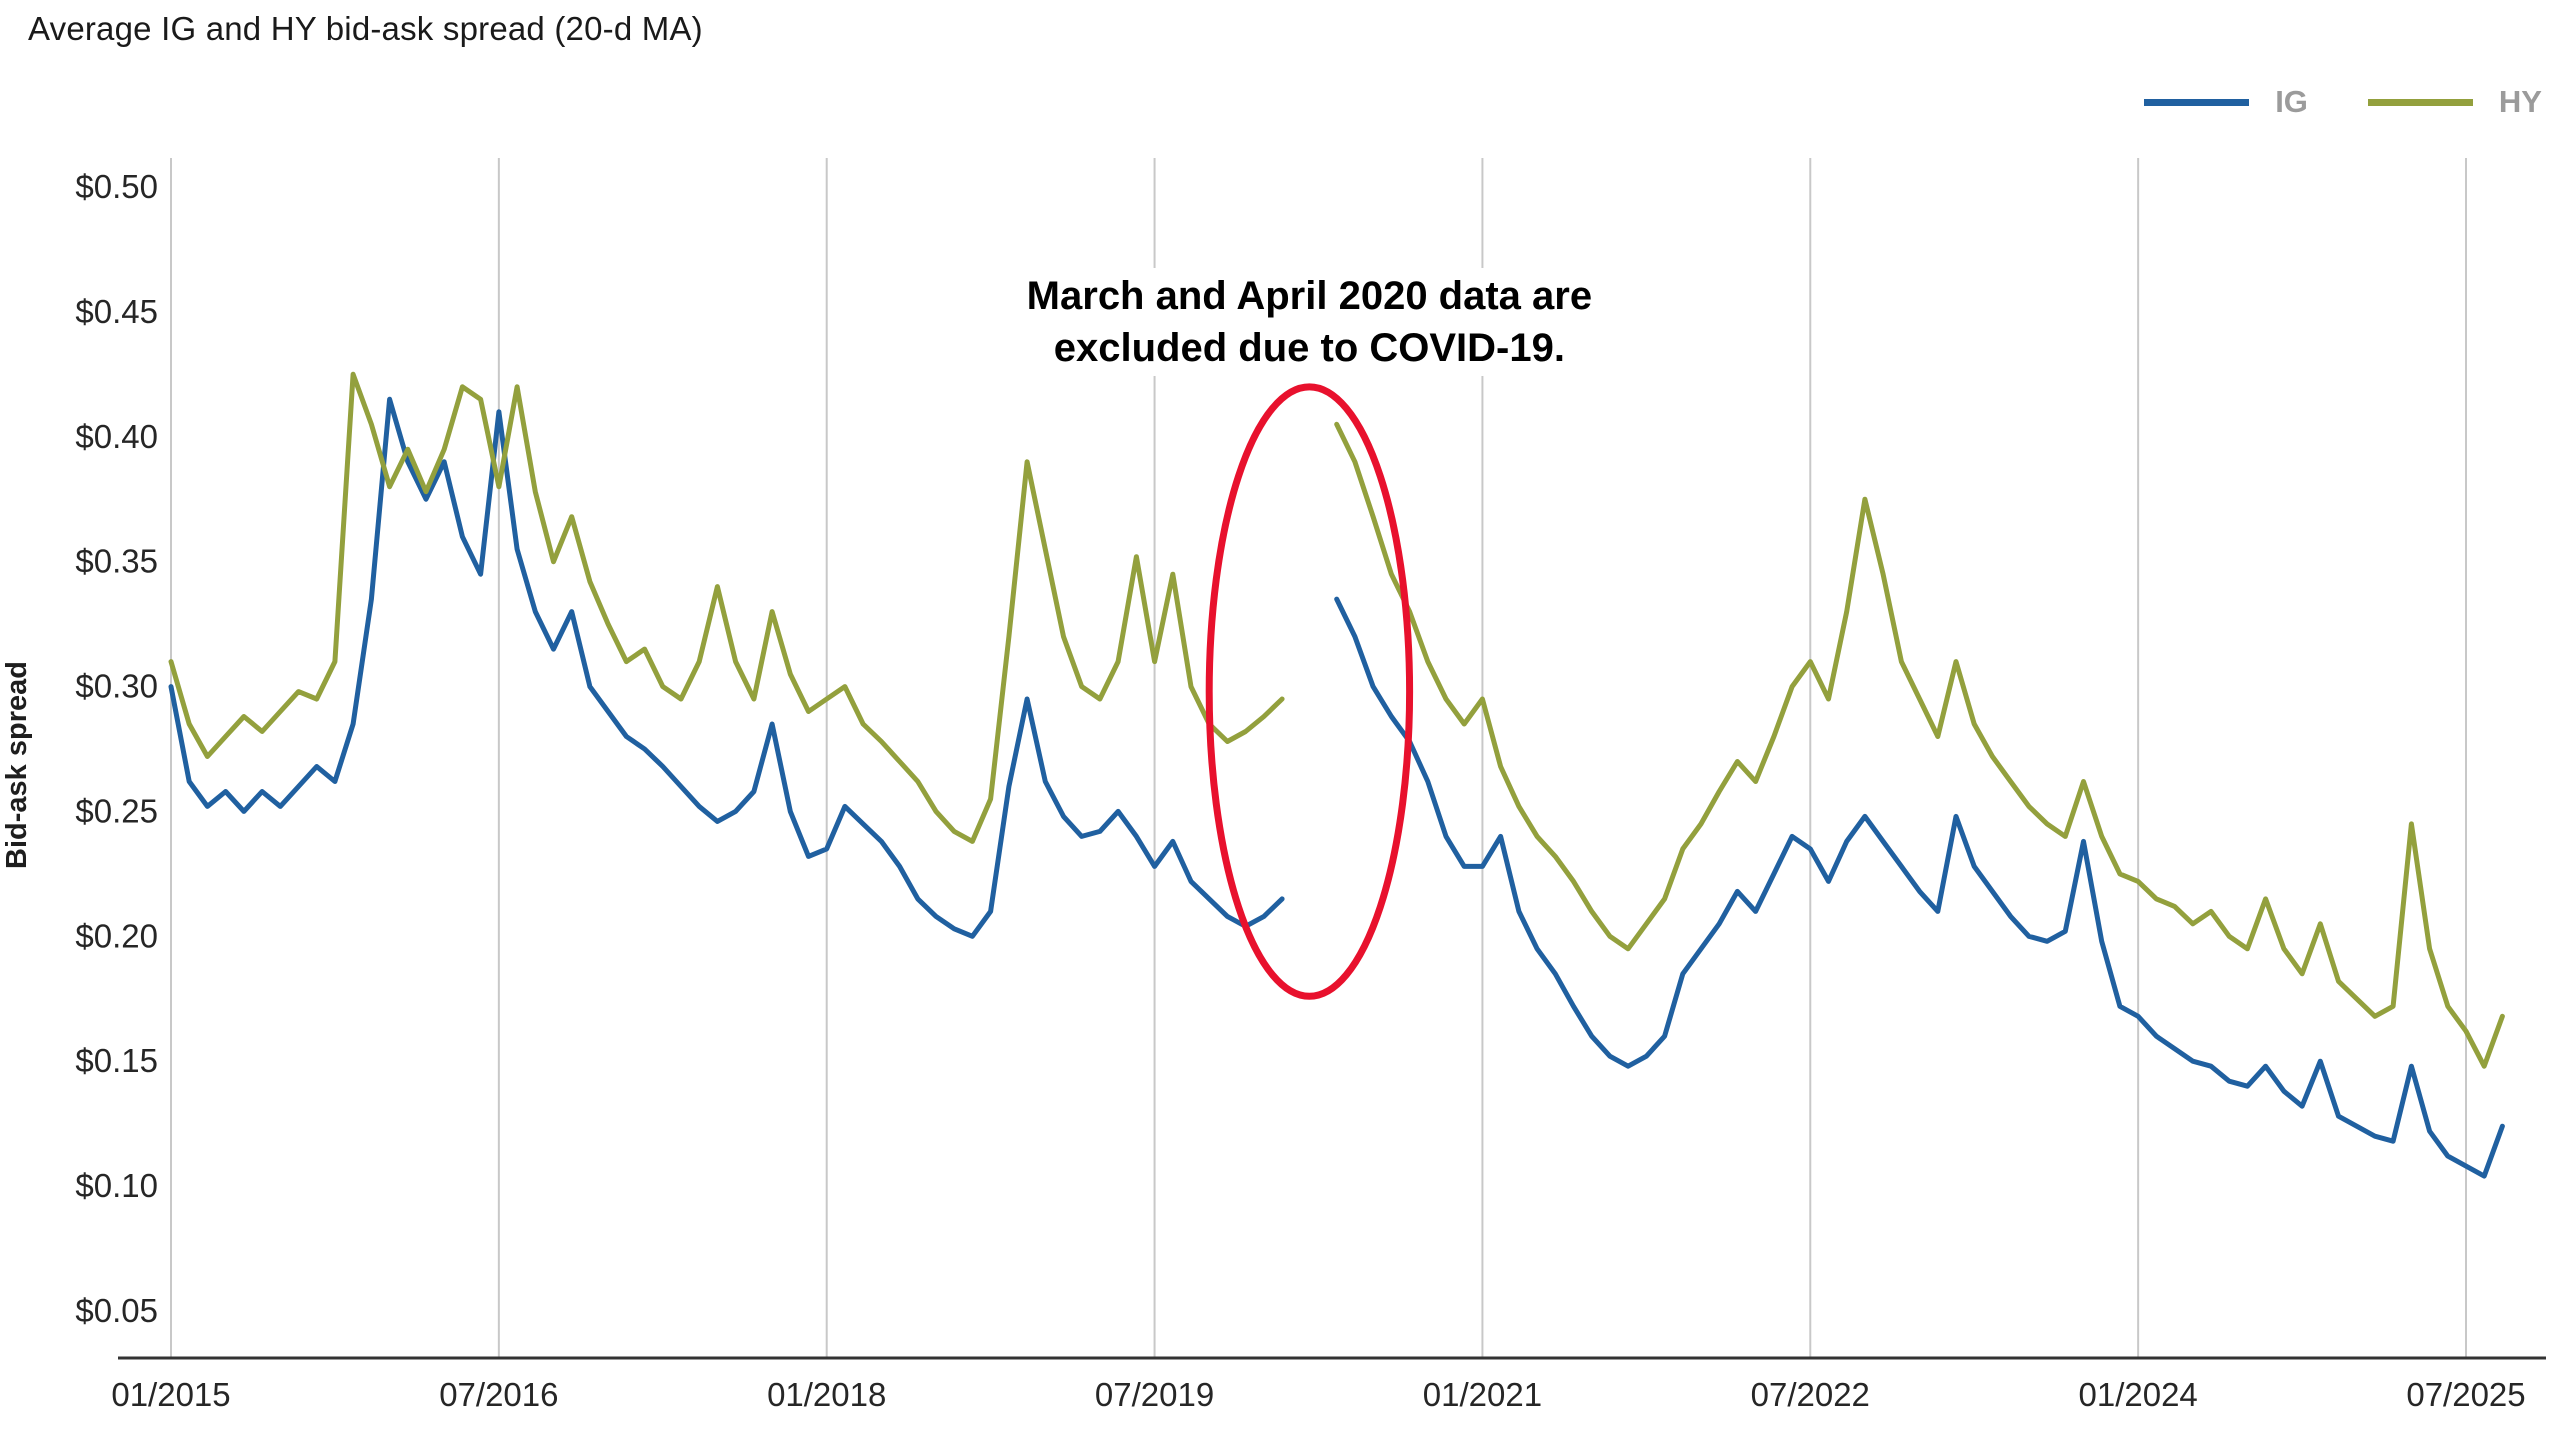 The image size is (2560, 1440). I want to click on x-tick-label: 01/2021, so click(1482, 1394).